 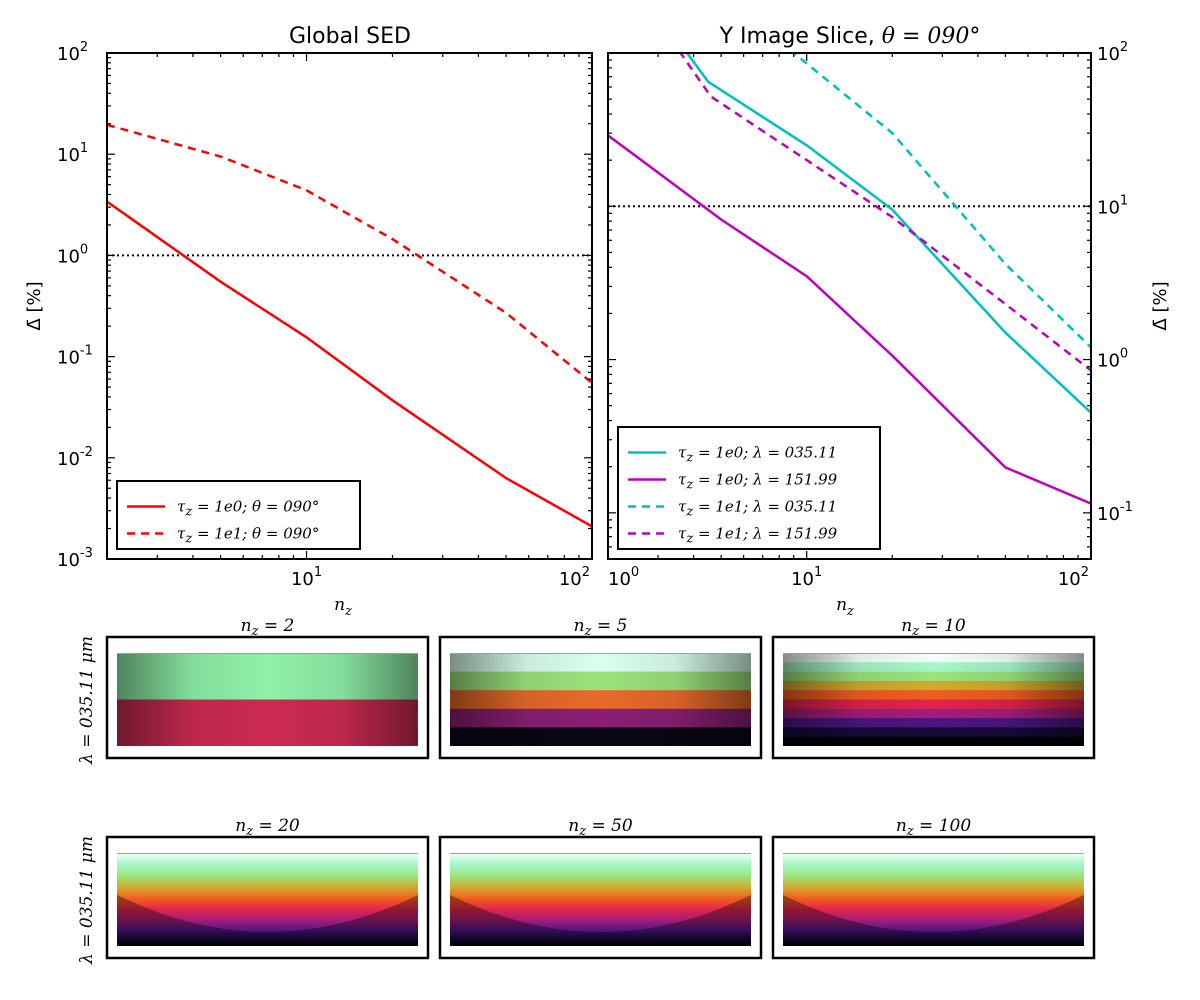 What do you see at coordinates (267, 827) in the screenshot?
I see `panel-title: nz = 20` at bounding box center [267, 827].